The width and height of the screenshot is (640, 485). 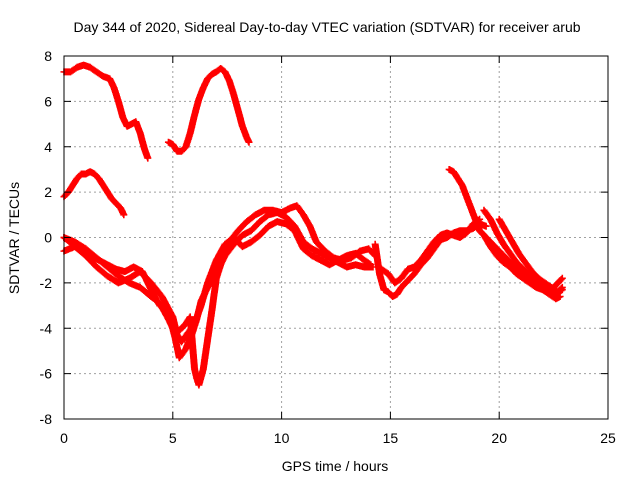 What do you see at coordinates (391, 438) in the screenshot?
I see `x-tick-label: 15` at bounding box center [391, 438].